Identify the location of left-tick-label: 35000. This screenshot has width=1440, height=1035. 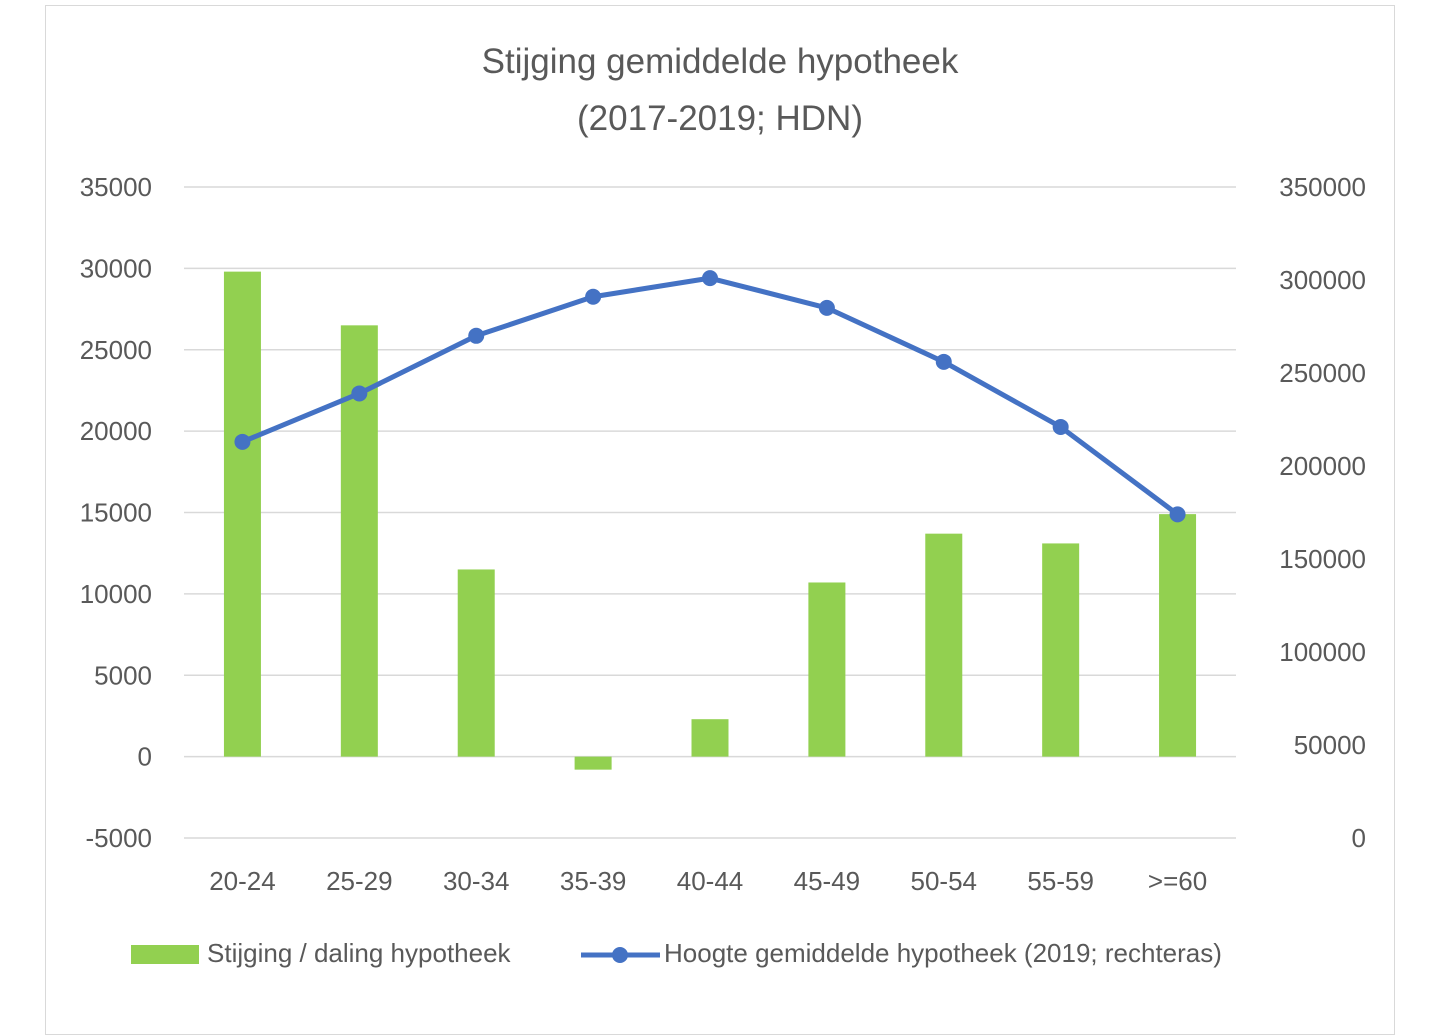
(116, 187).